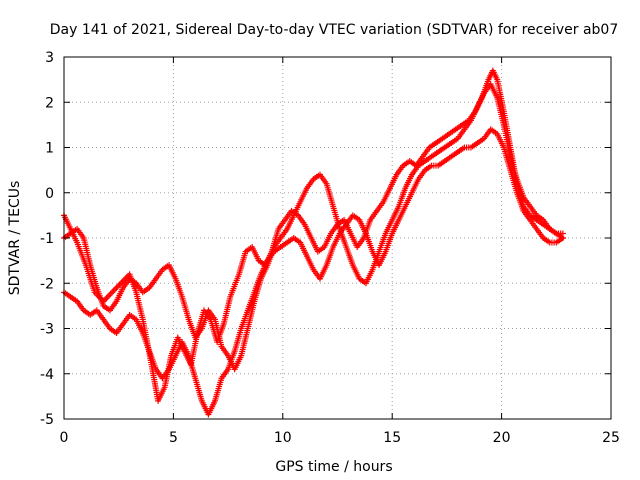  Describe the element at coordinates (15, 238) in the screenshot. I see `y-axis-title: SDTVAR / TECUs` at that location.